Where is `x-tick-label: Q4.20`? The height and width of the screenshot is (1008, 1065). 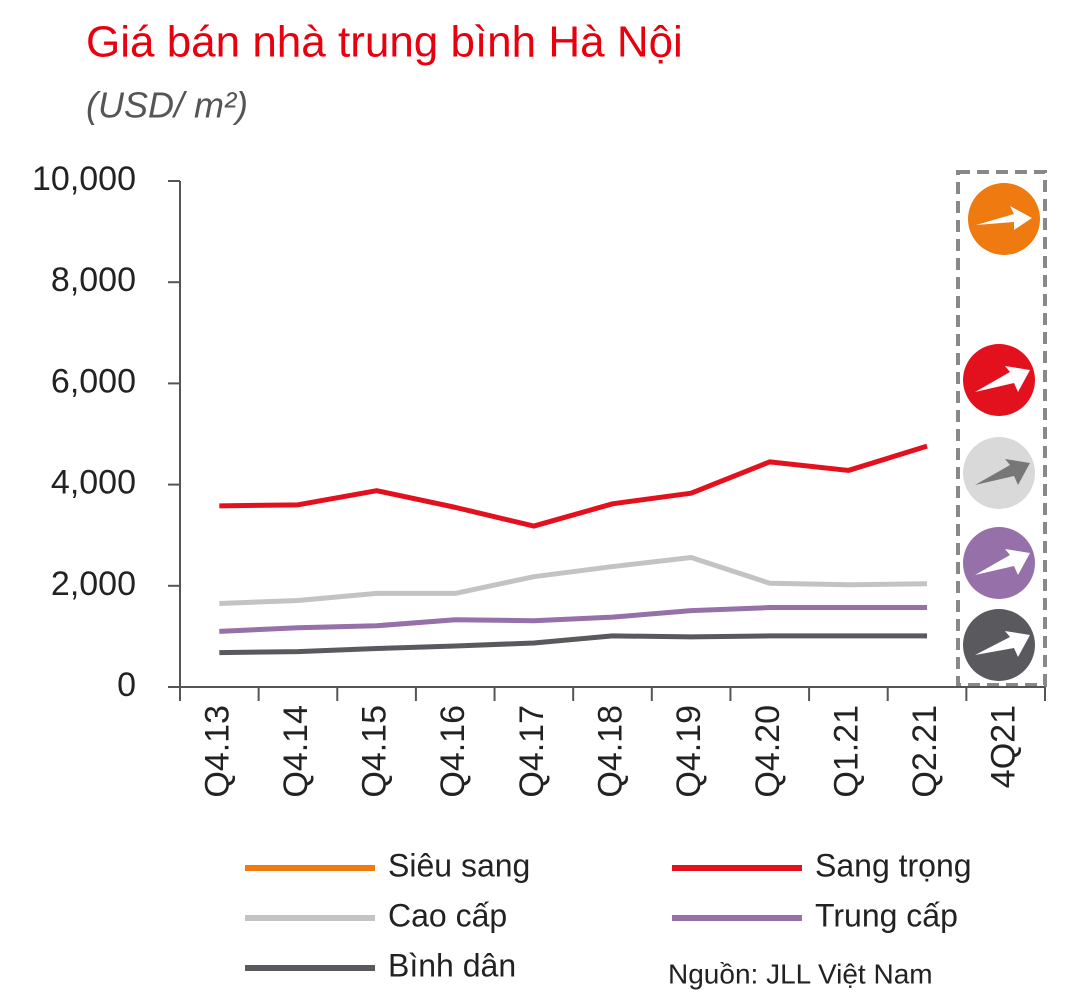
x-tick-label: Q4.20 is located at coordinates (768, 751).